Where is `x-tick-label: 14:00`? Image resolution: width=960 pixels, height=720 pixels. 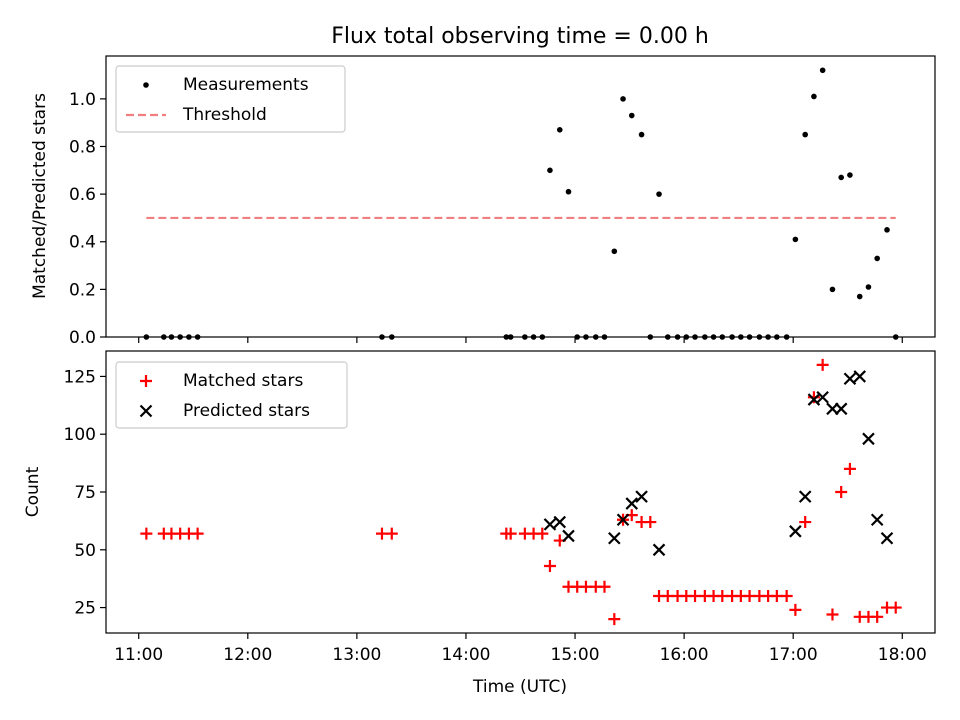 x-tick-label: 14:00 is located at coordinates (465, 655).